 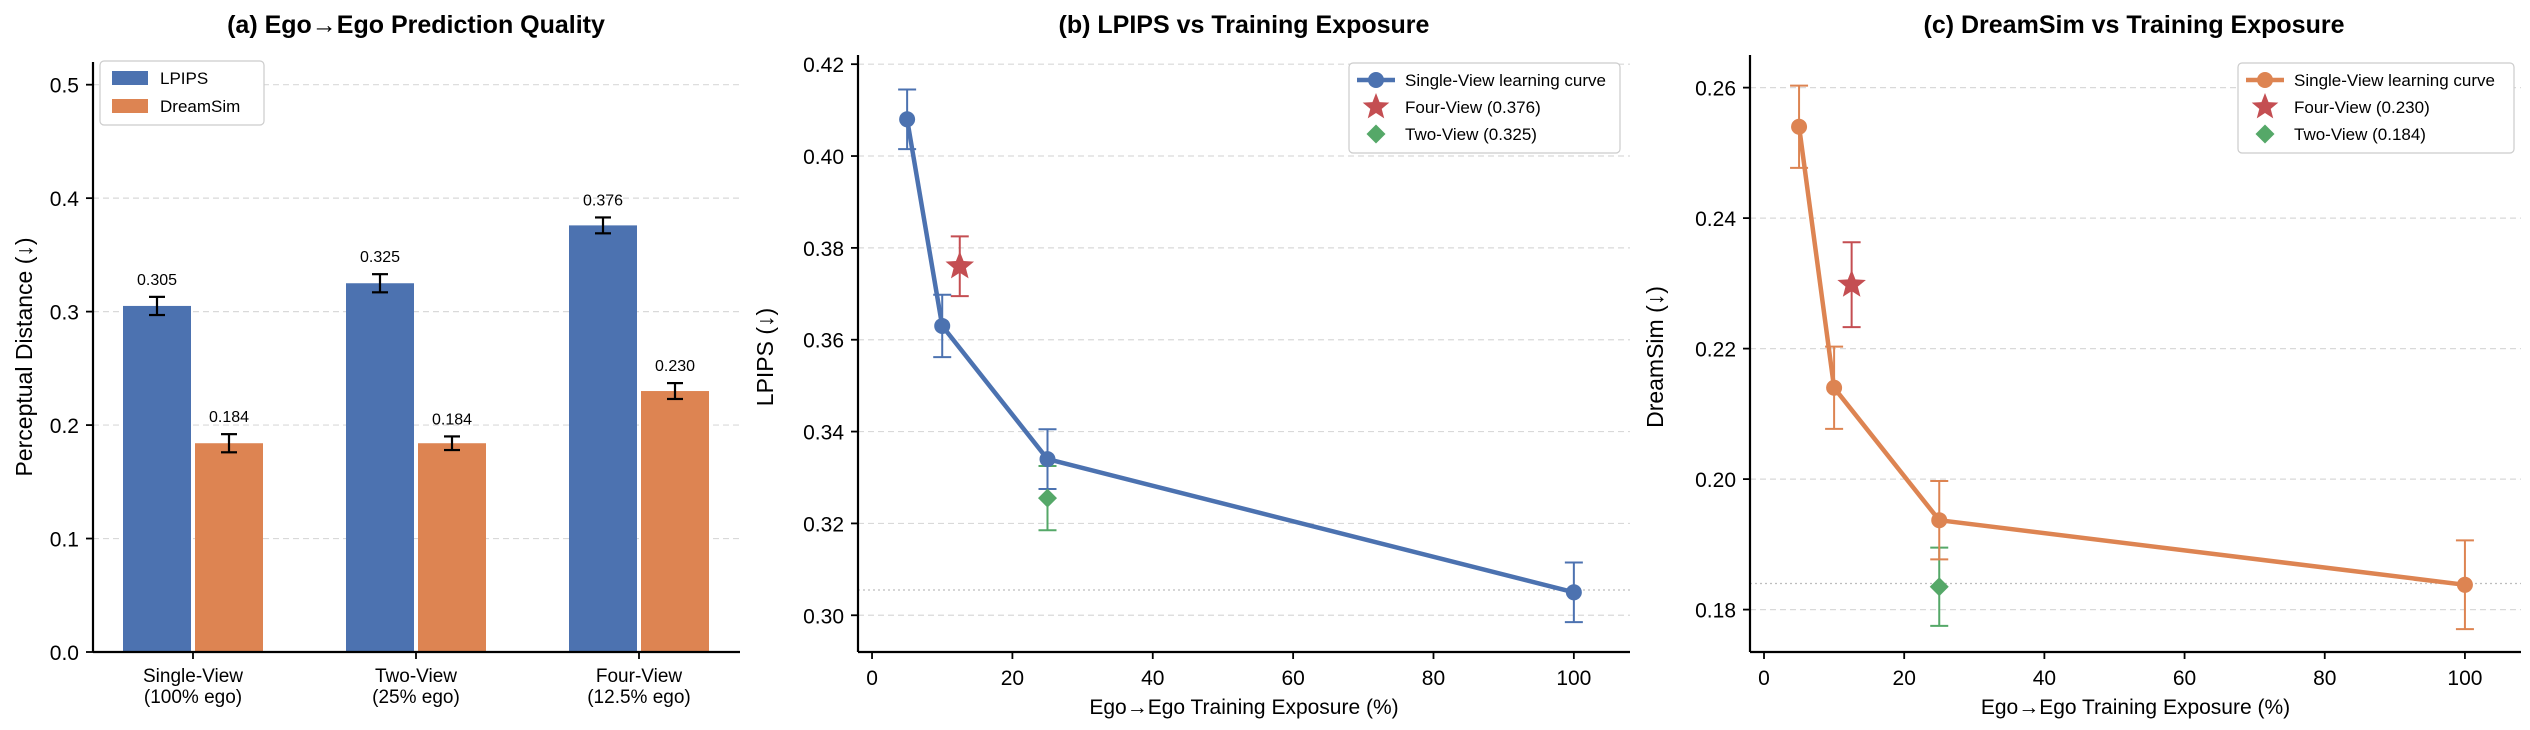 What do you see at coordinates (64, 313) in the screenshot?
I see `y-tick-label: 0.3` at bounding box center [64, 313].